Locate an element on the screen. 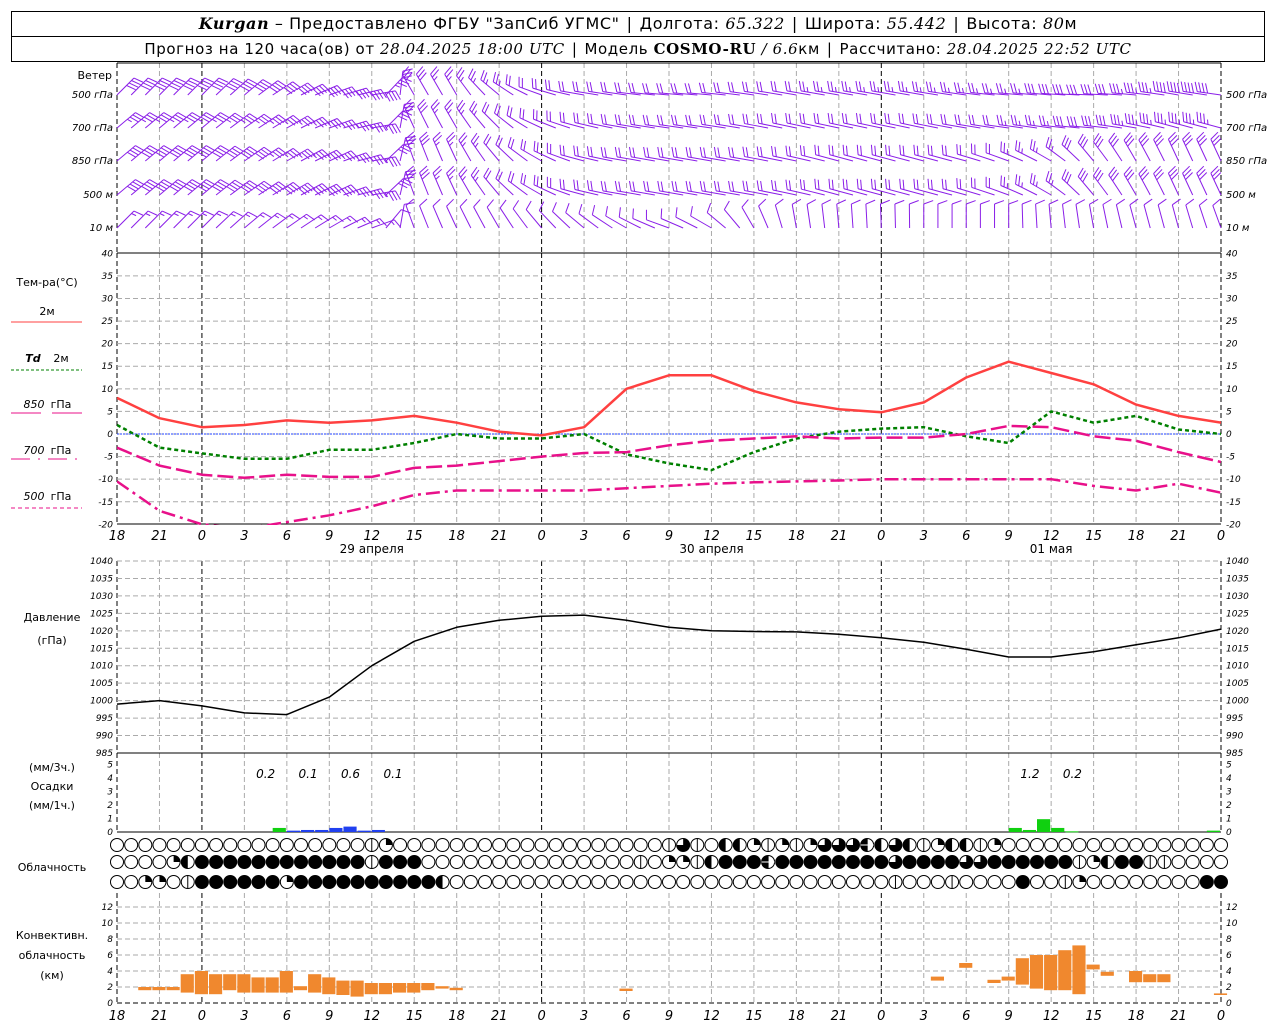 The image size is (1280, 1024). y-tick-label-left: 0 is located at coordinates (110, 435).